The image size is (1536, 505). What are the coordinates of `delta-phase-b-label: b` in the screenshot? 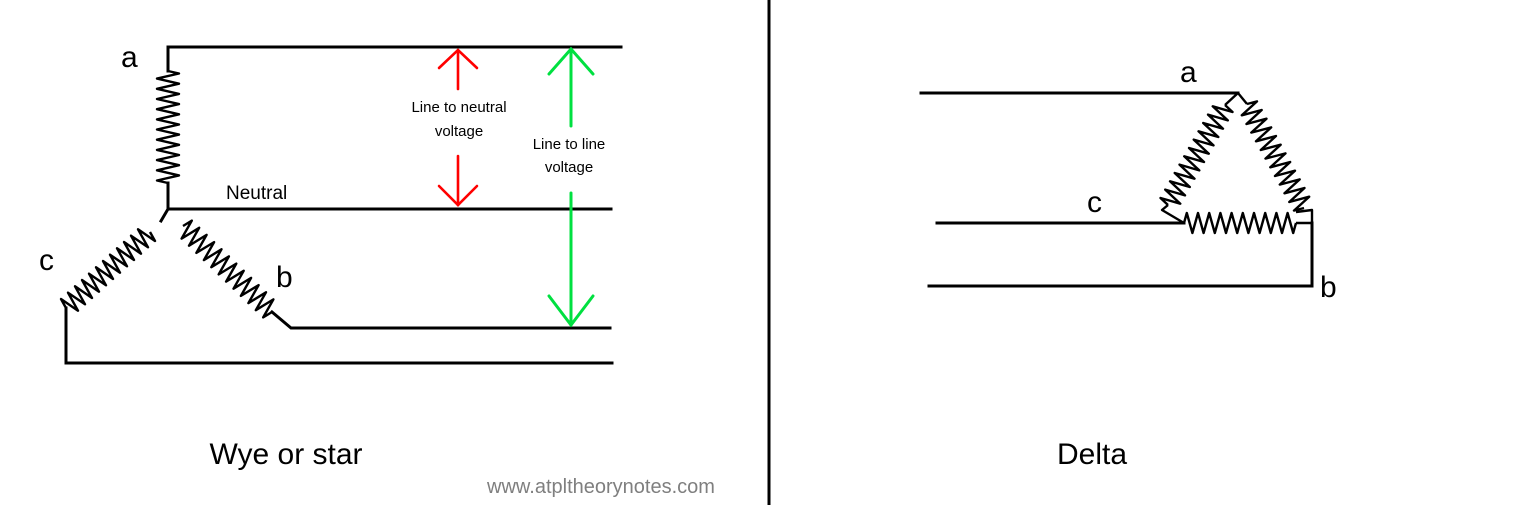 It's located at (1328, 287).